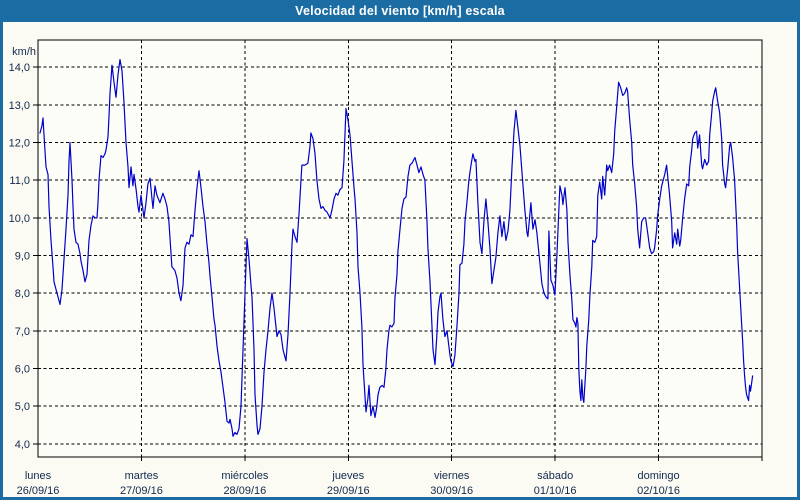 This screenshot has width=800, height=500. Describe the element at coordinates (658, 476) in the screenshot. I see `x-day-name-label: domingo` at that location.